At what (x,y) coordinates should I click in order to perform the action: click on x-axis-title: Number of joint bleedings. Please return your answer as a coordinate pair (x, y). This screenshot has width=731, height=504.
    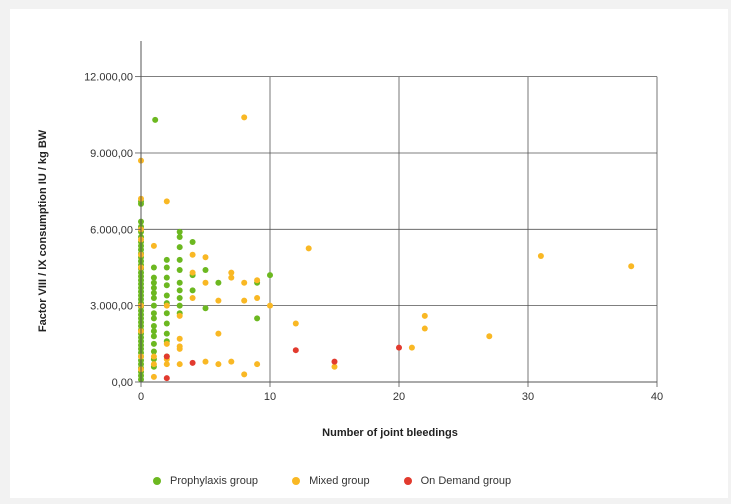
    Looking at the image, I should click on (390, 433).